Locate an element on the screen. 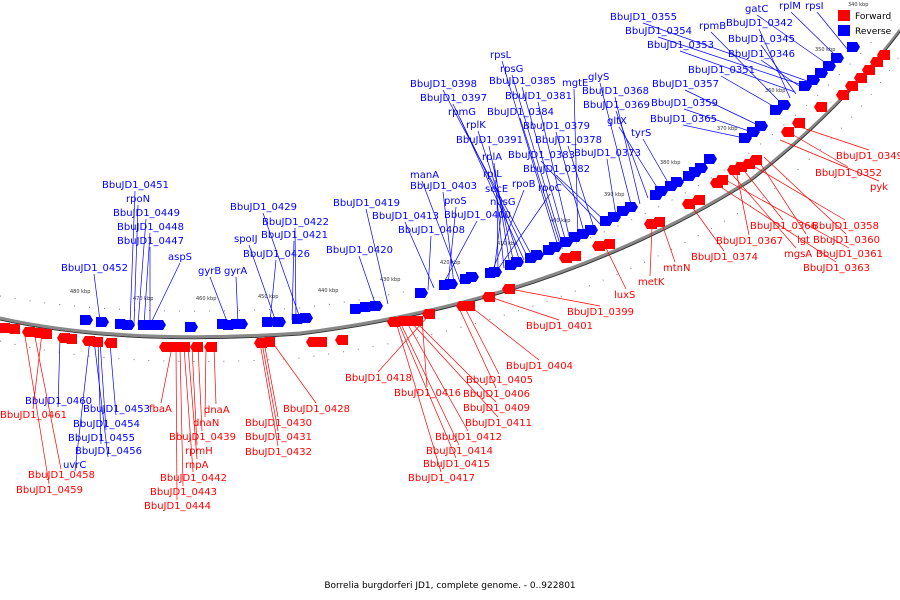 The height and width of the screenshot is (600, 900). reverse-label-bbujd1-0453: BbuJD1_0453 is located at coordinates (116, 409).